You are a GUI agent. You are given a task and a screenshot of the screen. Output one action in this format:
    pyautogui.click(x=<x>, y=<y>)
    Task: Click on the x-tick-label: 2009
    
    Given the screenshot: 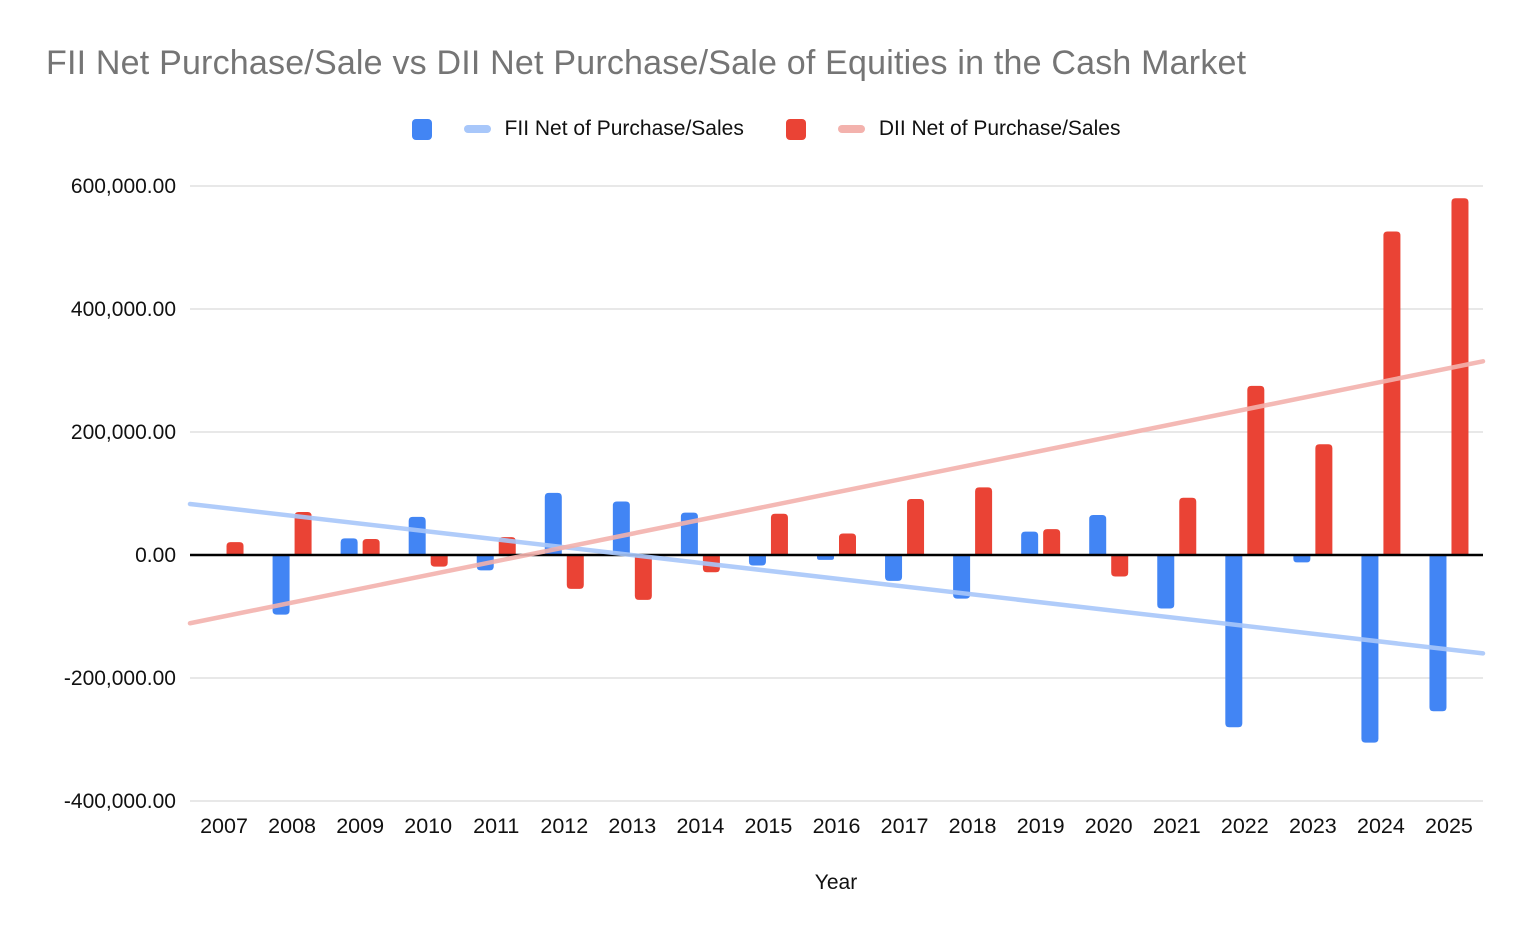 What is the action you would take?
    pyautogui.click(x=360, y=826)
    